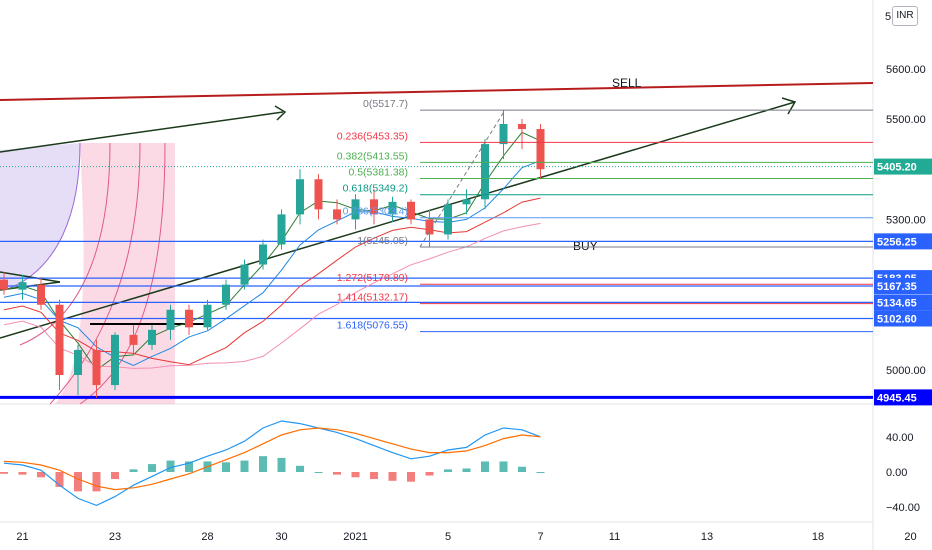 The width and height of the screenshot is (932, 550). What do you see at coordinates (280, 113) in the screenshot?
I see `trend-arrowhead` at bounding box center [280, 113].